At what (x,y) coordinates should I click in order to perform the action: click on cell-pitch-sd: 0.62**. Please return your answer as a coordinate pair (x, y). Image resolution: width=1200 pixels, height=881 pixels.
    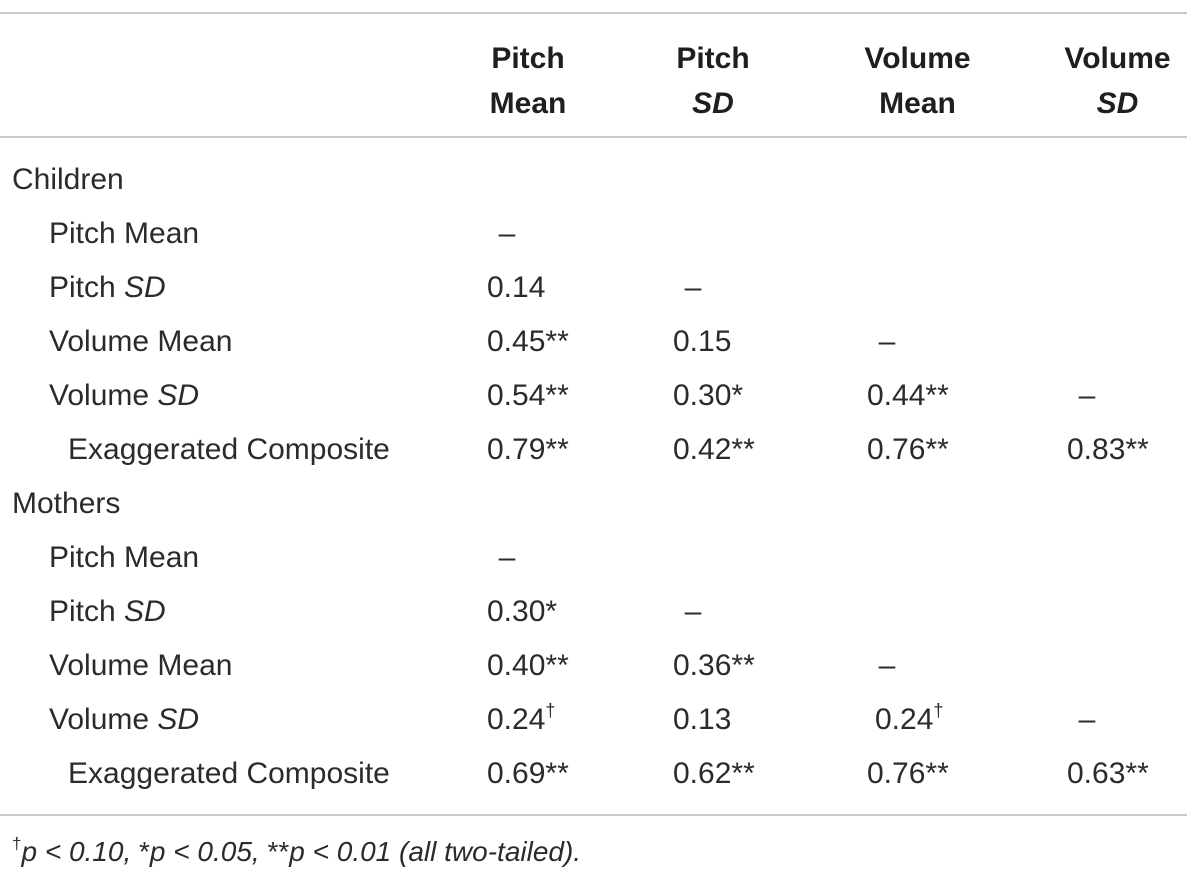
    Looking at the image, I should click on (714, 773).